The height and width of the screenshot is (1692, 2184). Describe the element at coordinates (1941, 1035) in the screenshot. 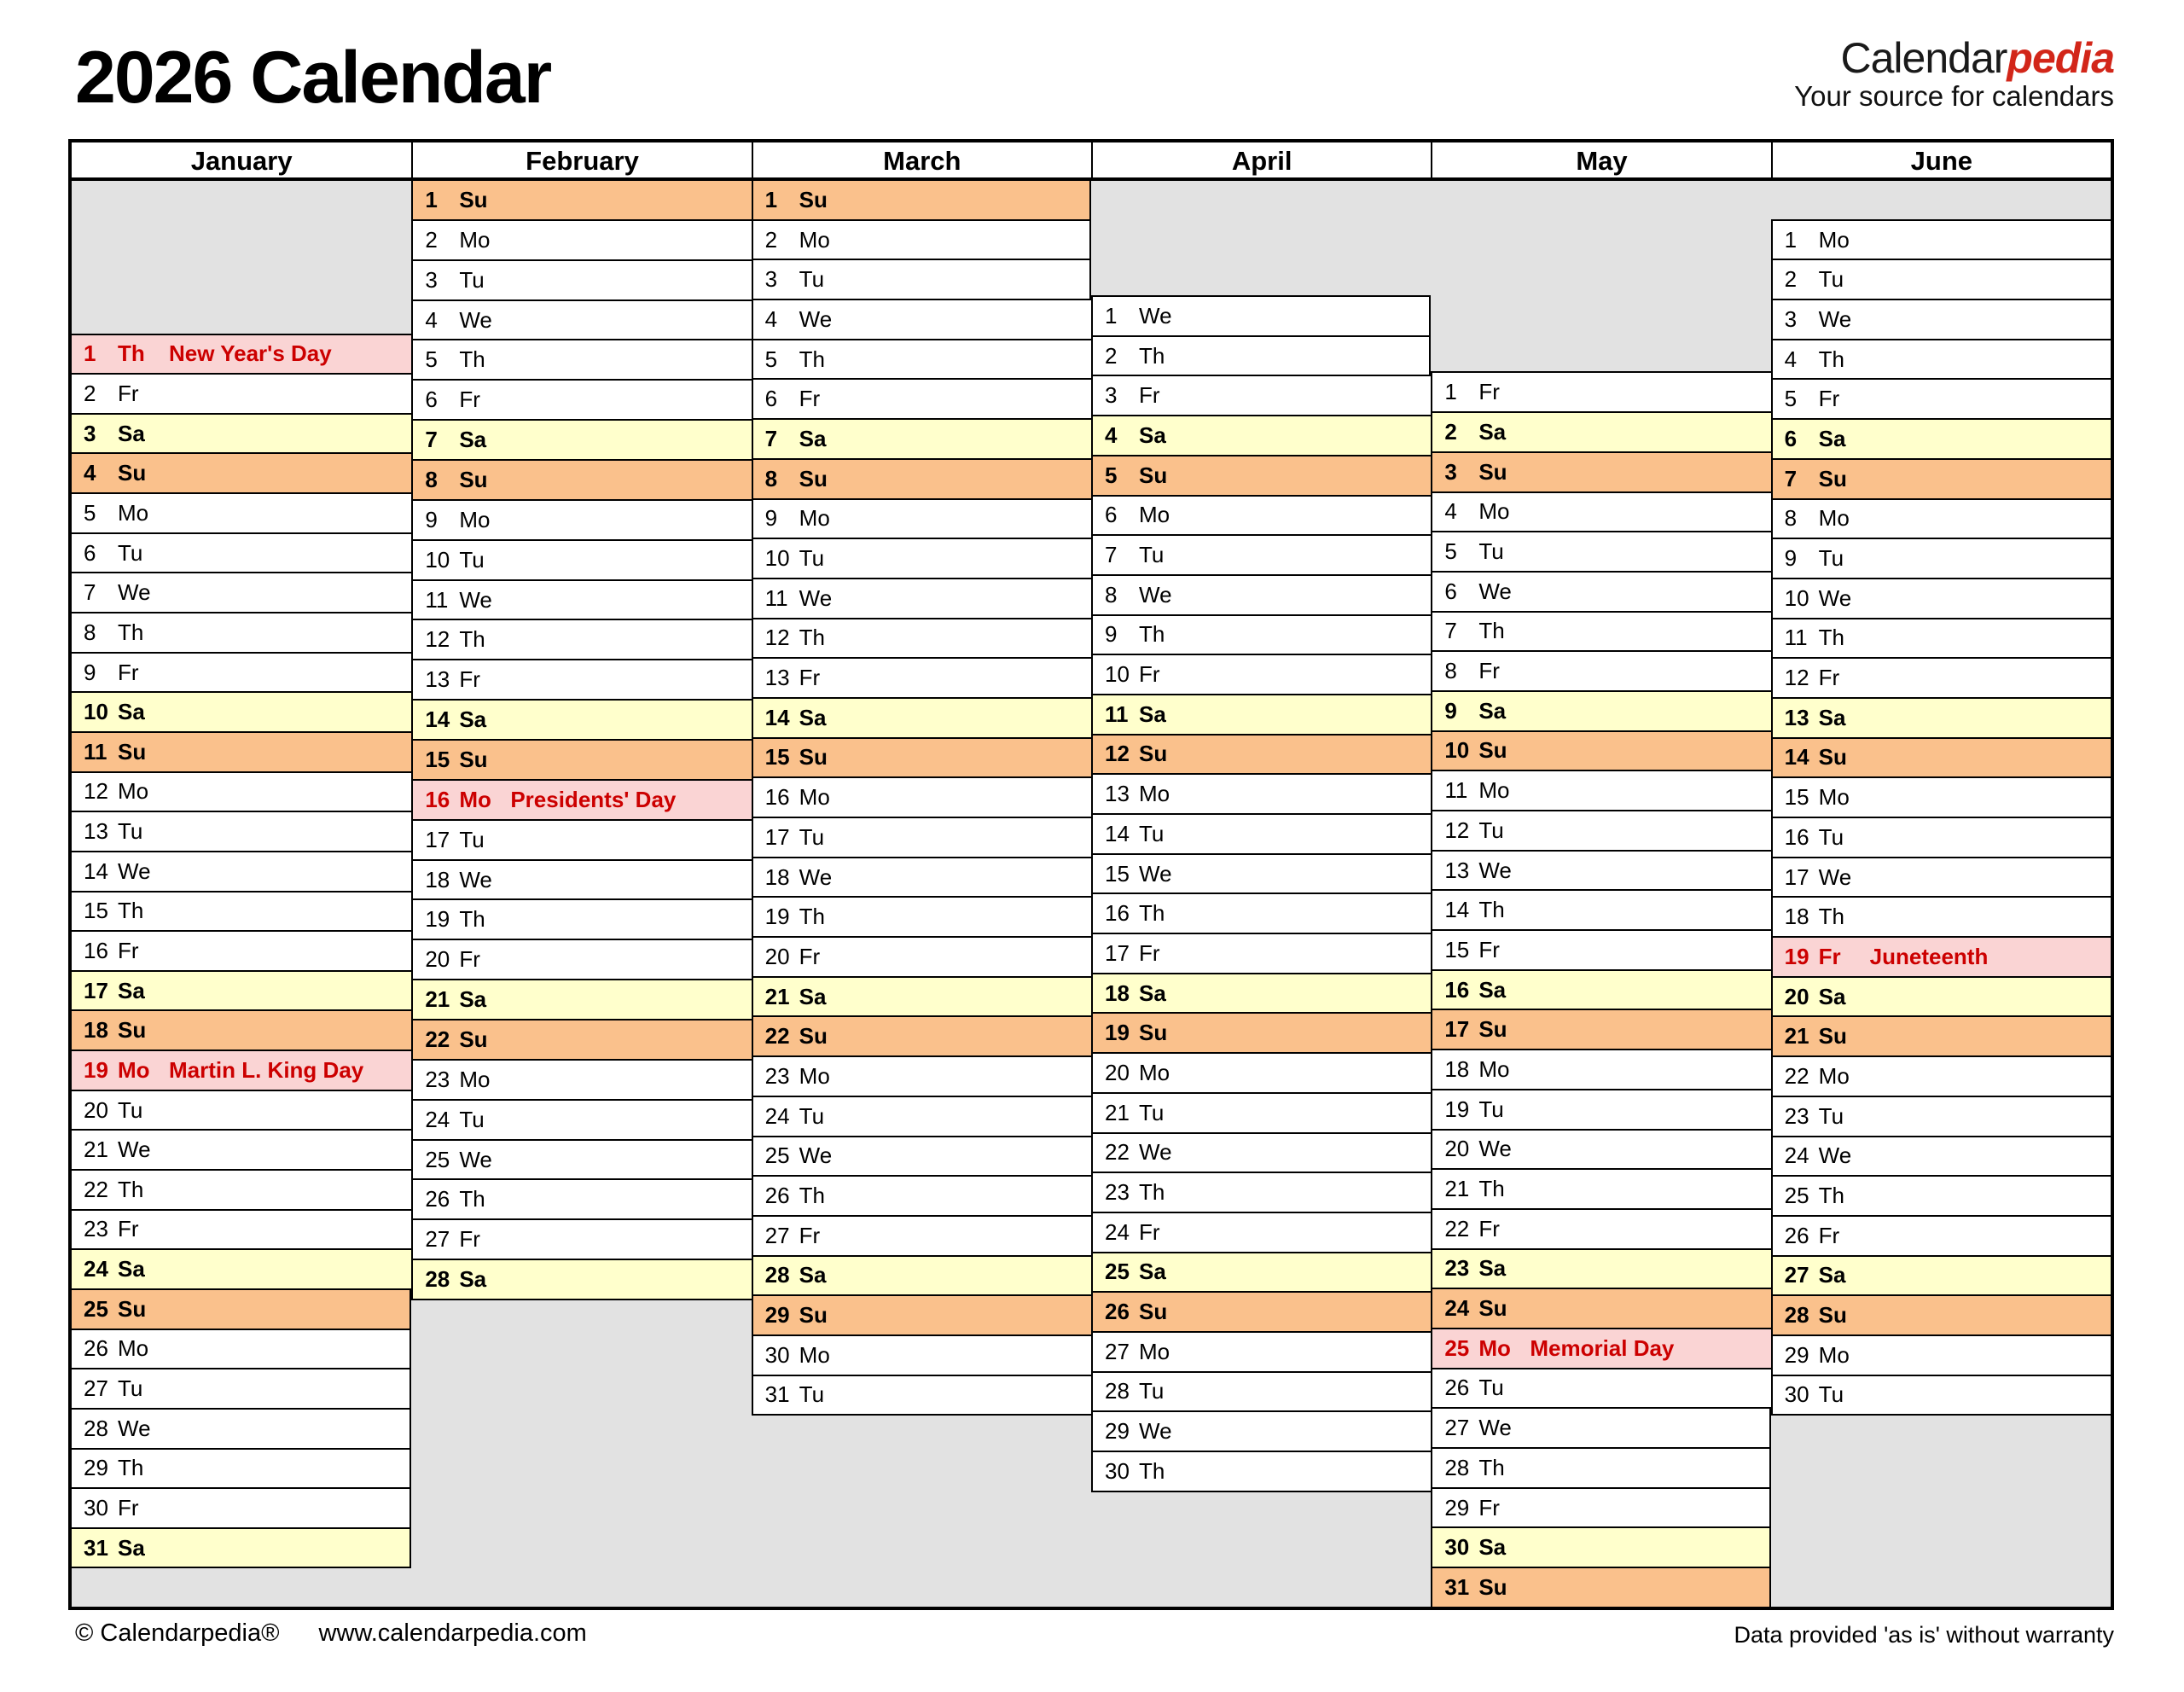

I see `day-cell-june-21: 21 Su` at that location.